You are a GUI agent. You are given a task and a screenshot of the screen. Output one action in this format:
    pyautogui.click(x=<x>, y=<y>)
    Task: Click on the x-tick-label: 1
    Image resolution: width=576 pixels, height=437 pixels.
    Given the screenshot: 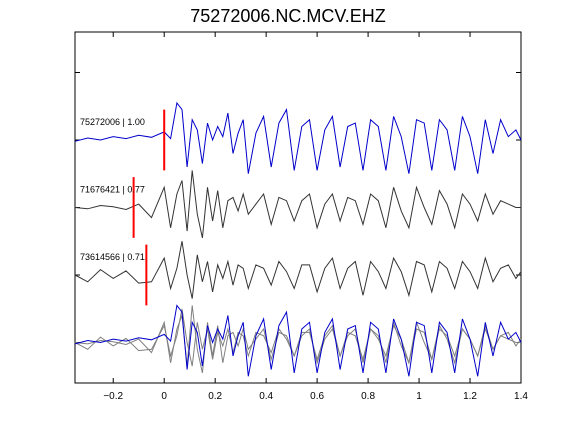 What is the action you would take?
    pyautogui.click(x=419, y=396)
    